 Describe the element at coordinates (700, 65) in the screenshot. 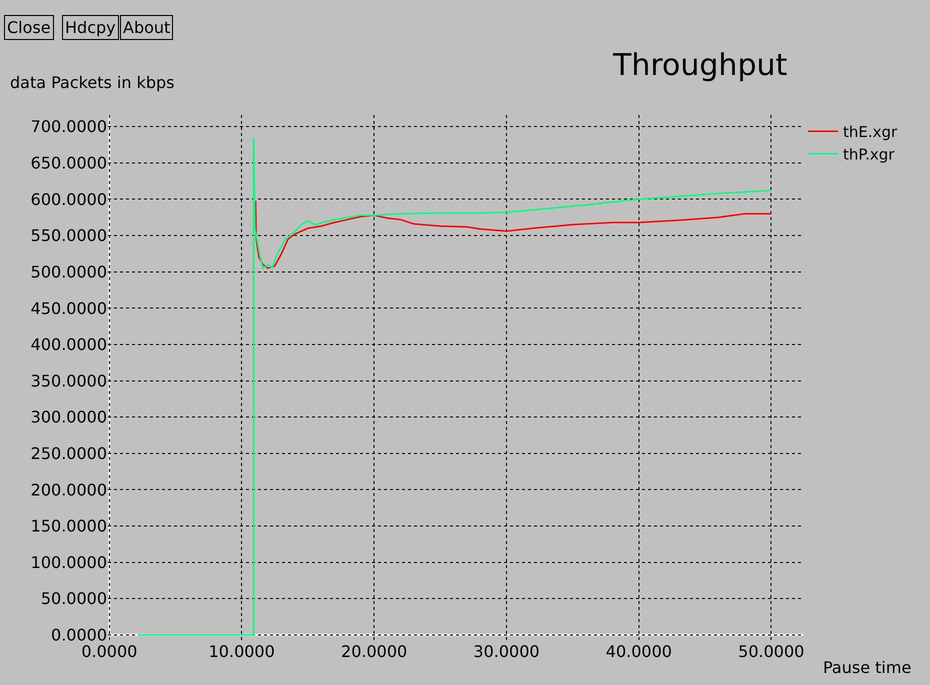

I see `chart-title: Throughput` at that location.